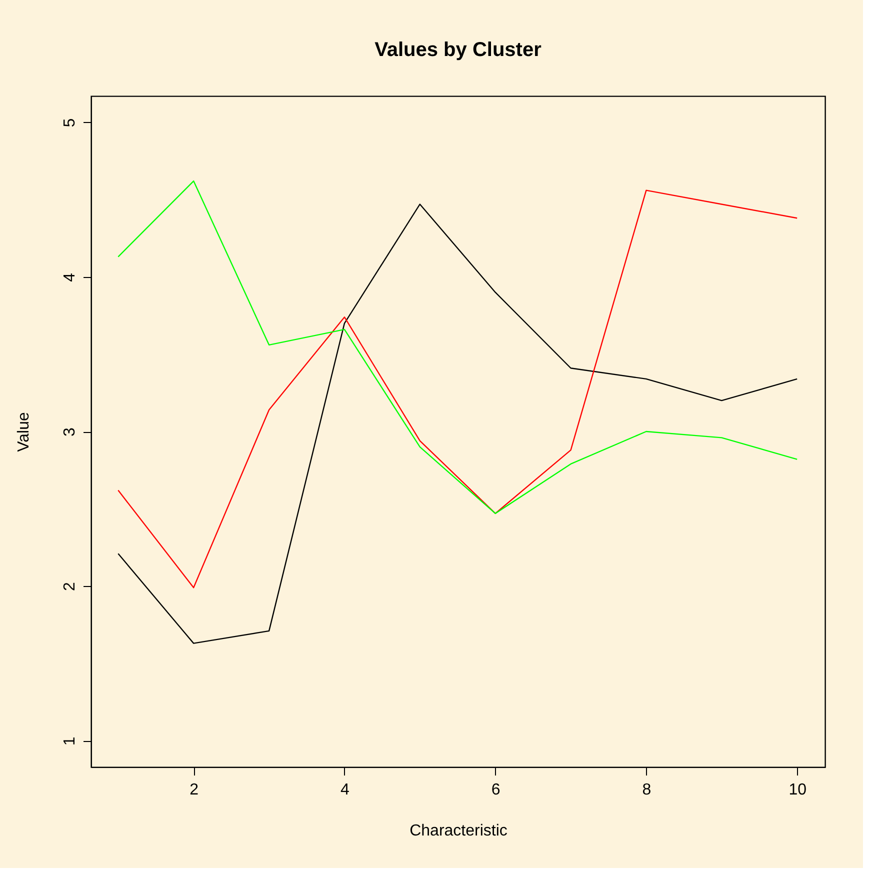  I want to click on x-tick-label: 6, so click(495, 790).